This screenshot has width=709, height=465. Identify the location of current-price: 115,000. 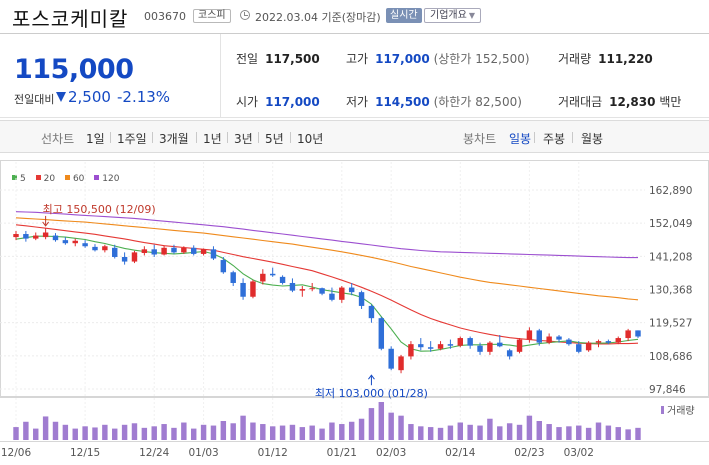
(74, 69).